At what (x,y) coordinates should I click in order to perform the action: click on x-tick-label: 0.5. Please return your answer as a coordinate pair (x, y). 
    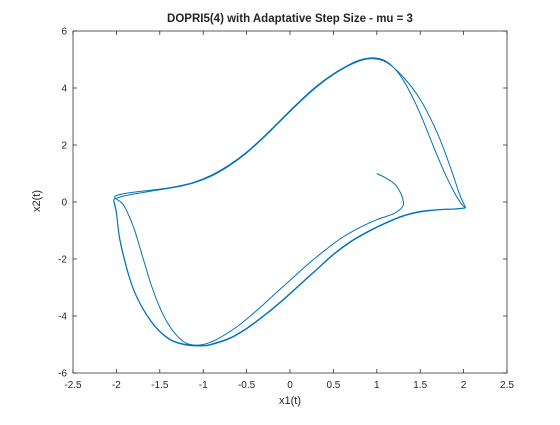
    Looking at the image, I should click on (333, 385).